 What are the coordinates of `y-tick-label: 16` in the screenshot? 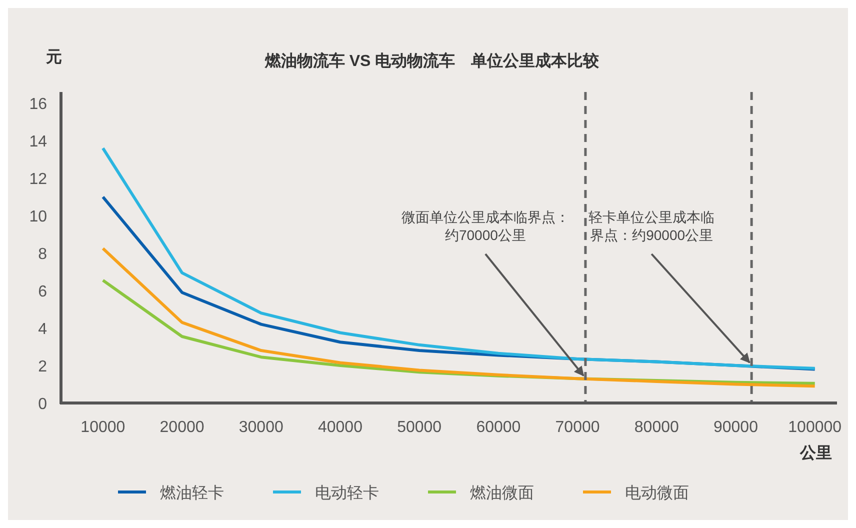 It's located at (38, 105).